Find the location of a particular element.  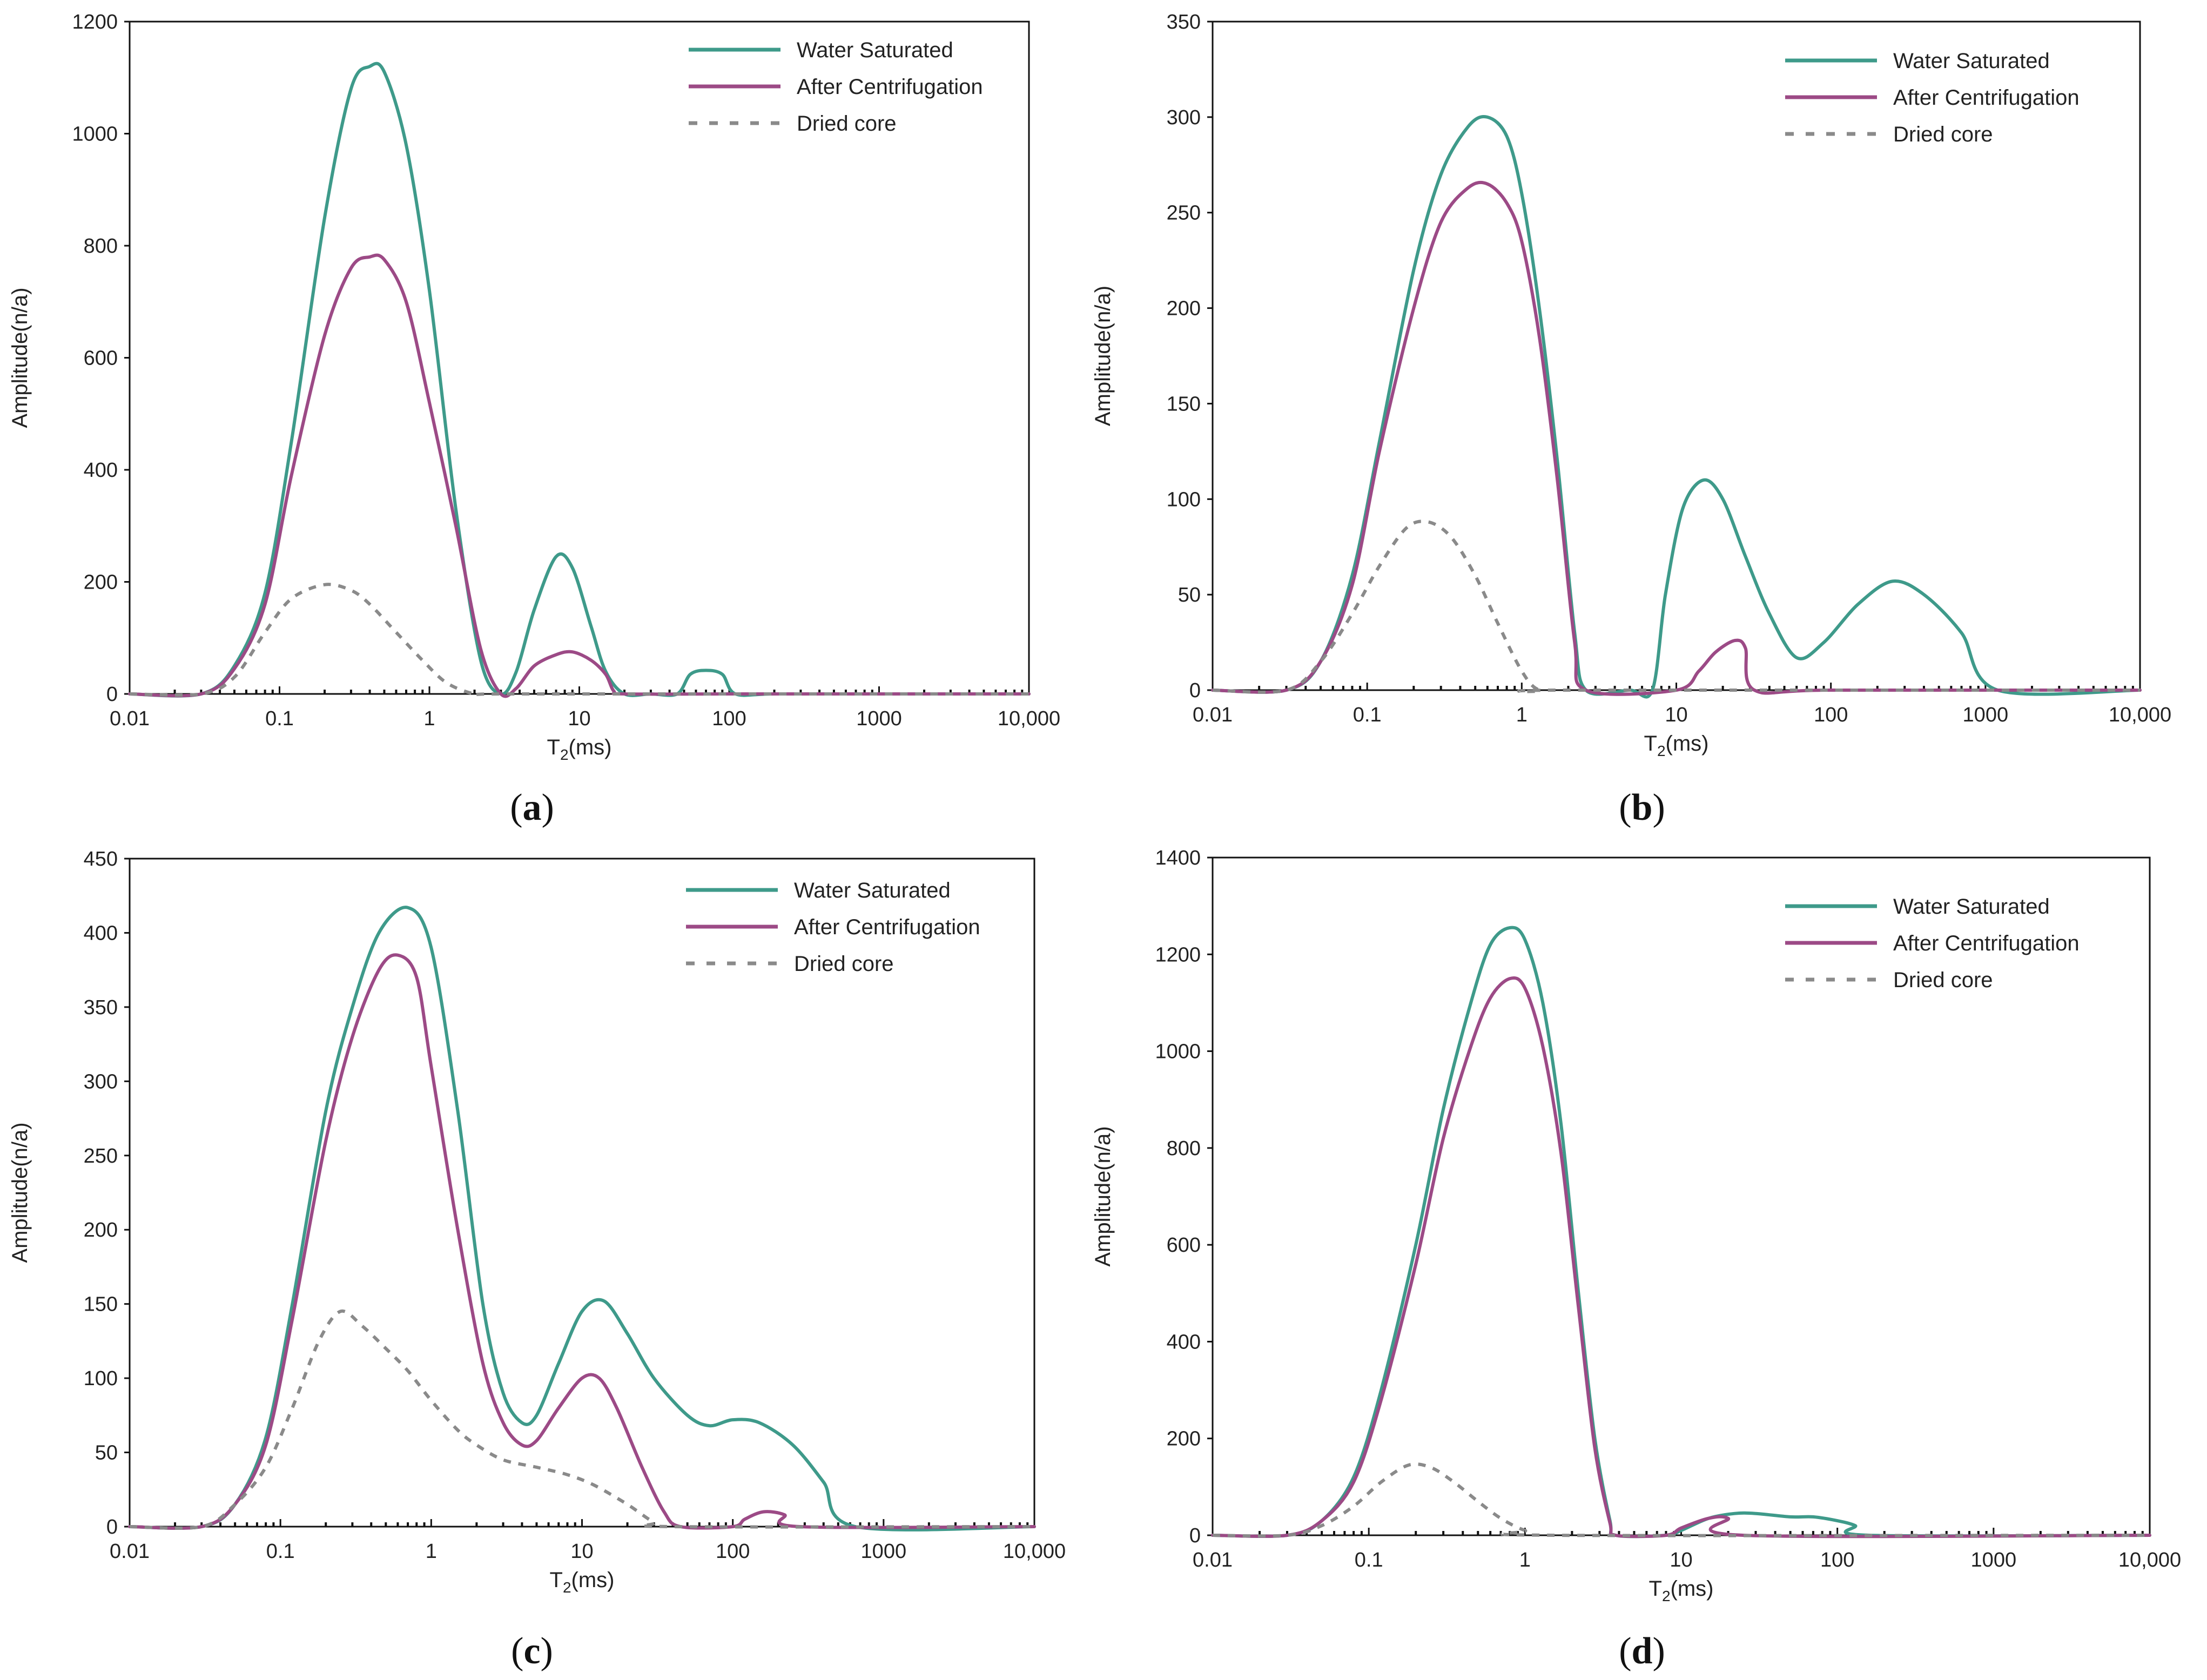

series-line-water-saturated is located at coordinates (1676, 407).